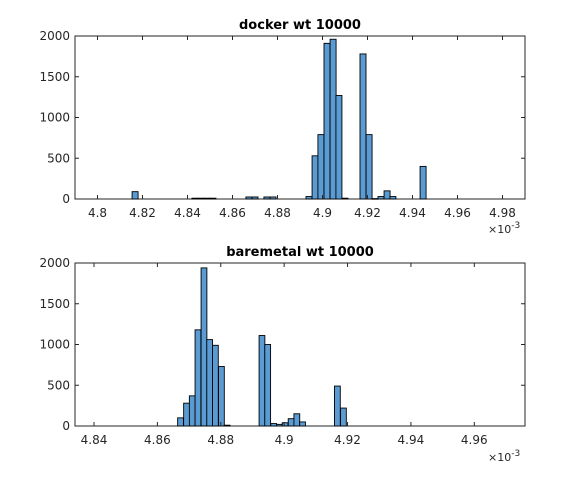 This screenshot has height=480, width=580. Describe the element at coordinates (187, 213) in the screenshot. I see `docker-x-tick-label: 4.84` at that location.